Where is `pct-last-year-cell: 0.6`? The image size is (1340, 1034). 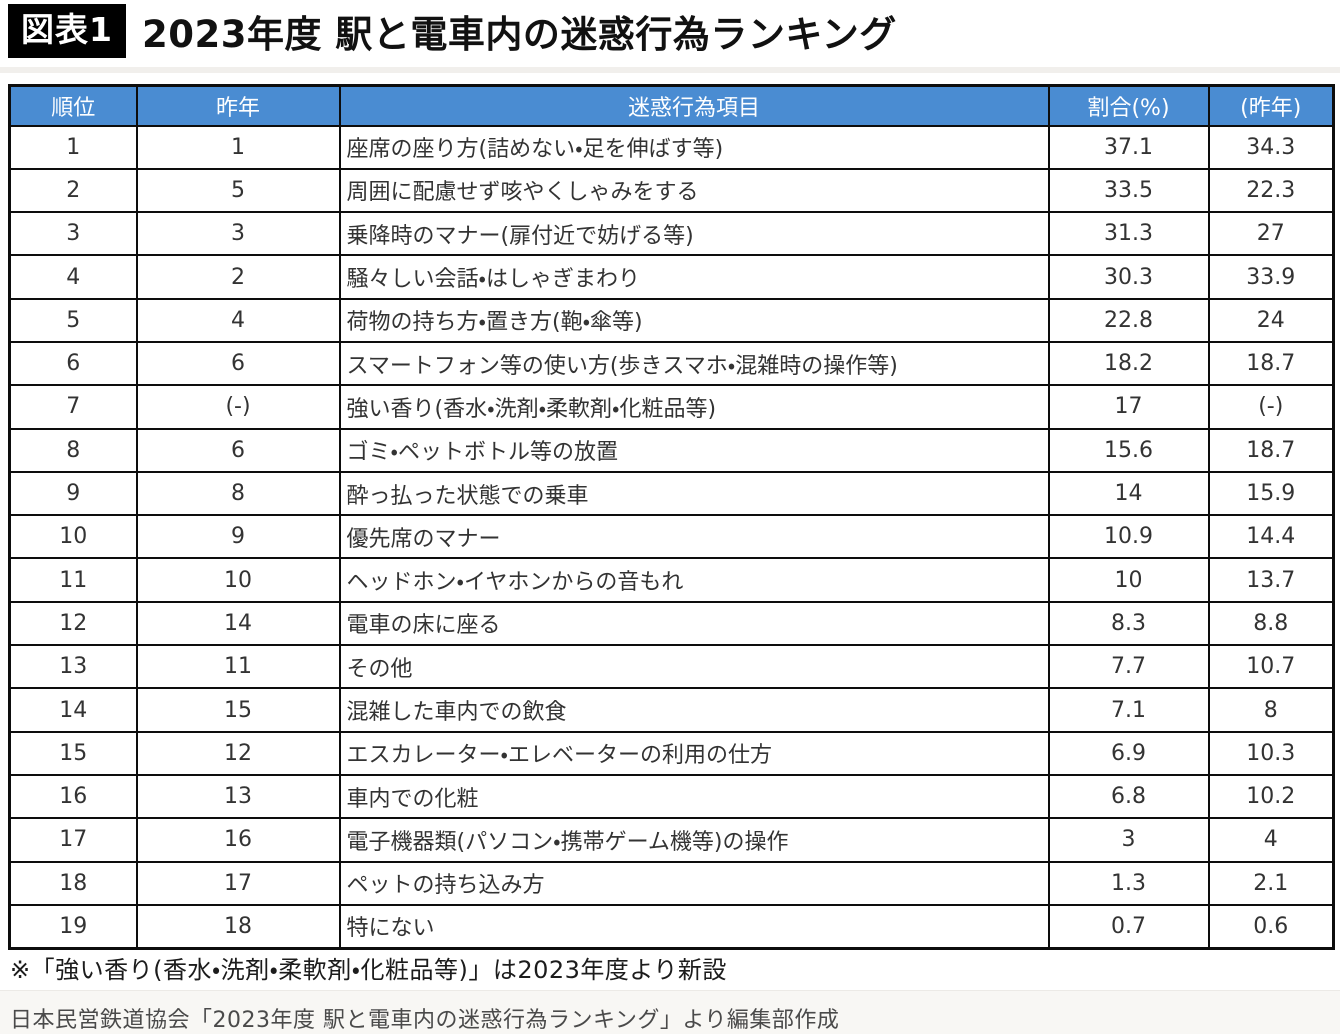
pct-last-year-cell: 0.6 is located at coordinates (1271, 926).